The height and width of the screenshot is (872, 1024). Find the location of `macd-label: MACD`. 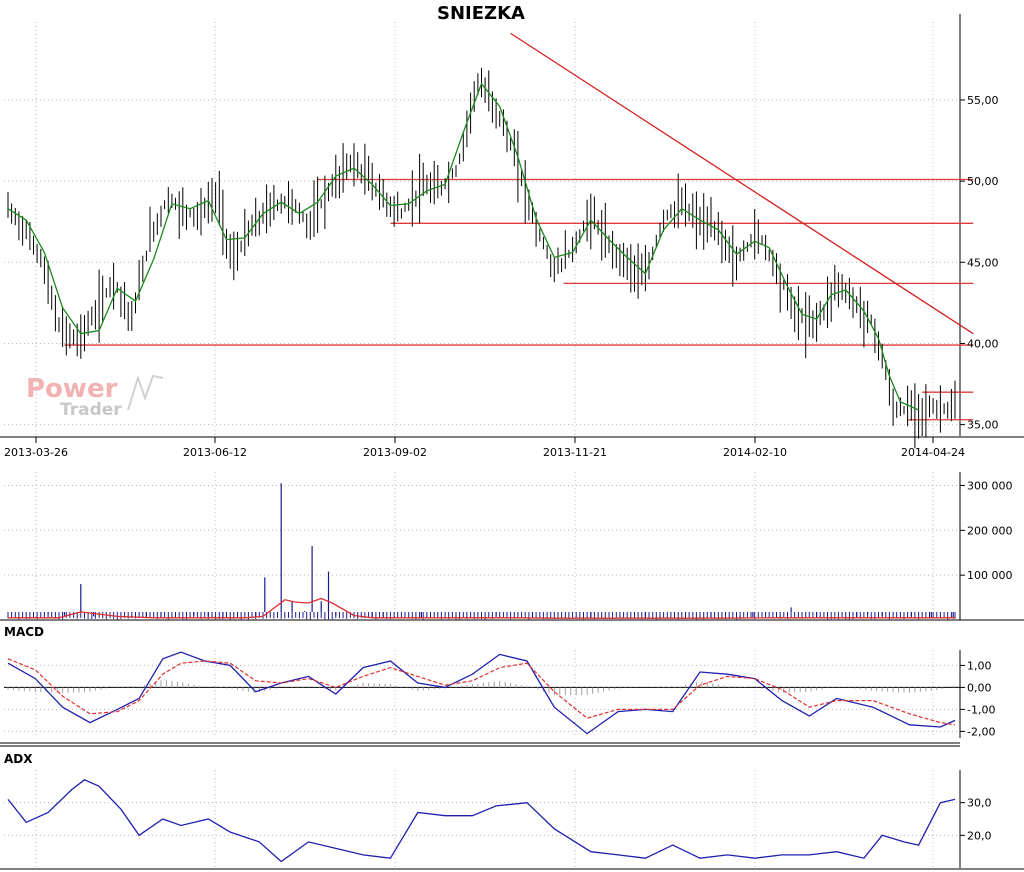

macd-label: MACD is located at coordinates (24, 632).